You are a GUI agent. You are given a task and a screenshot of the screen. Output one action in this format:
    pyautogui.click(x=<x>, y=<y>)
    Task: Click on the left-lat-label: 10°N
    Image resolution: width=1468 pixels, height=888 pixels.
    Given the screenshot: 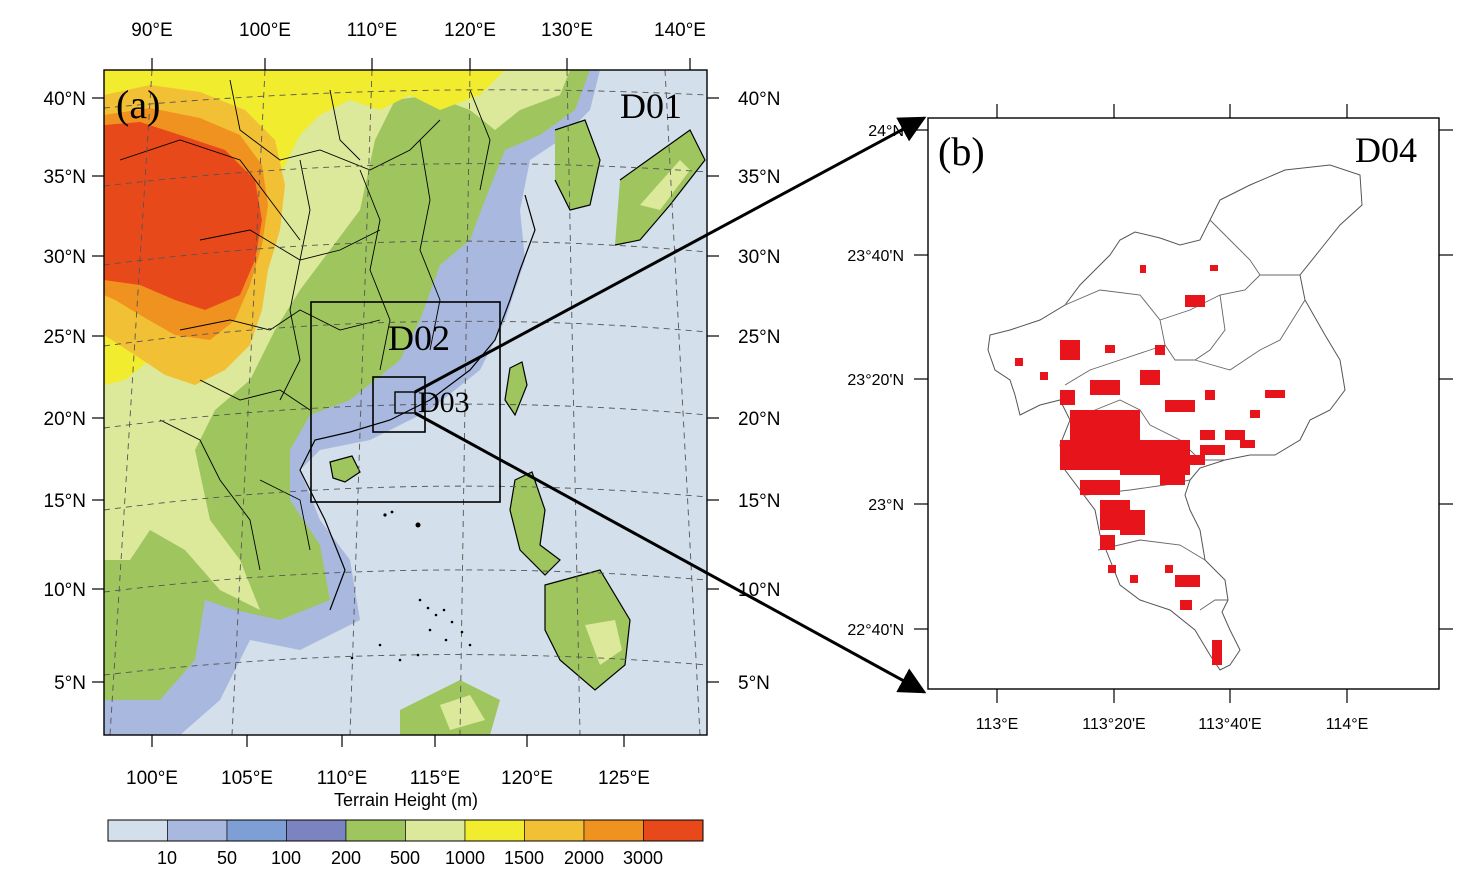 What is the action you would take?
    pyautogui.click(x=65, y=590)
    